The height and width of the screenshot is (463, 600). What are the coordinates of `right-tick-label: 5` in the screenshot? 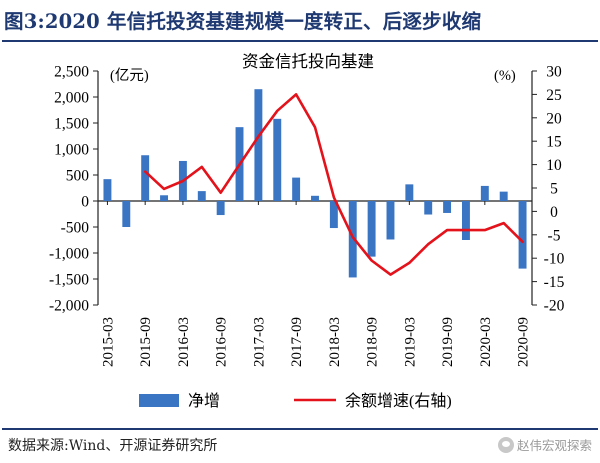 It's located at (554, 189).